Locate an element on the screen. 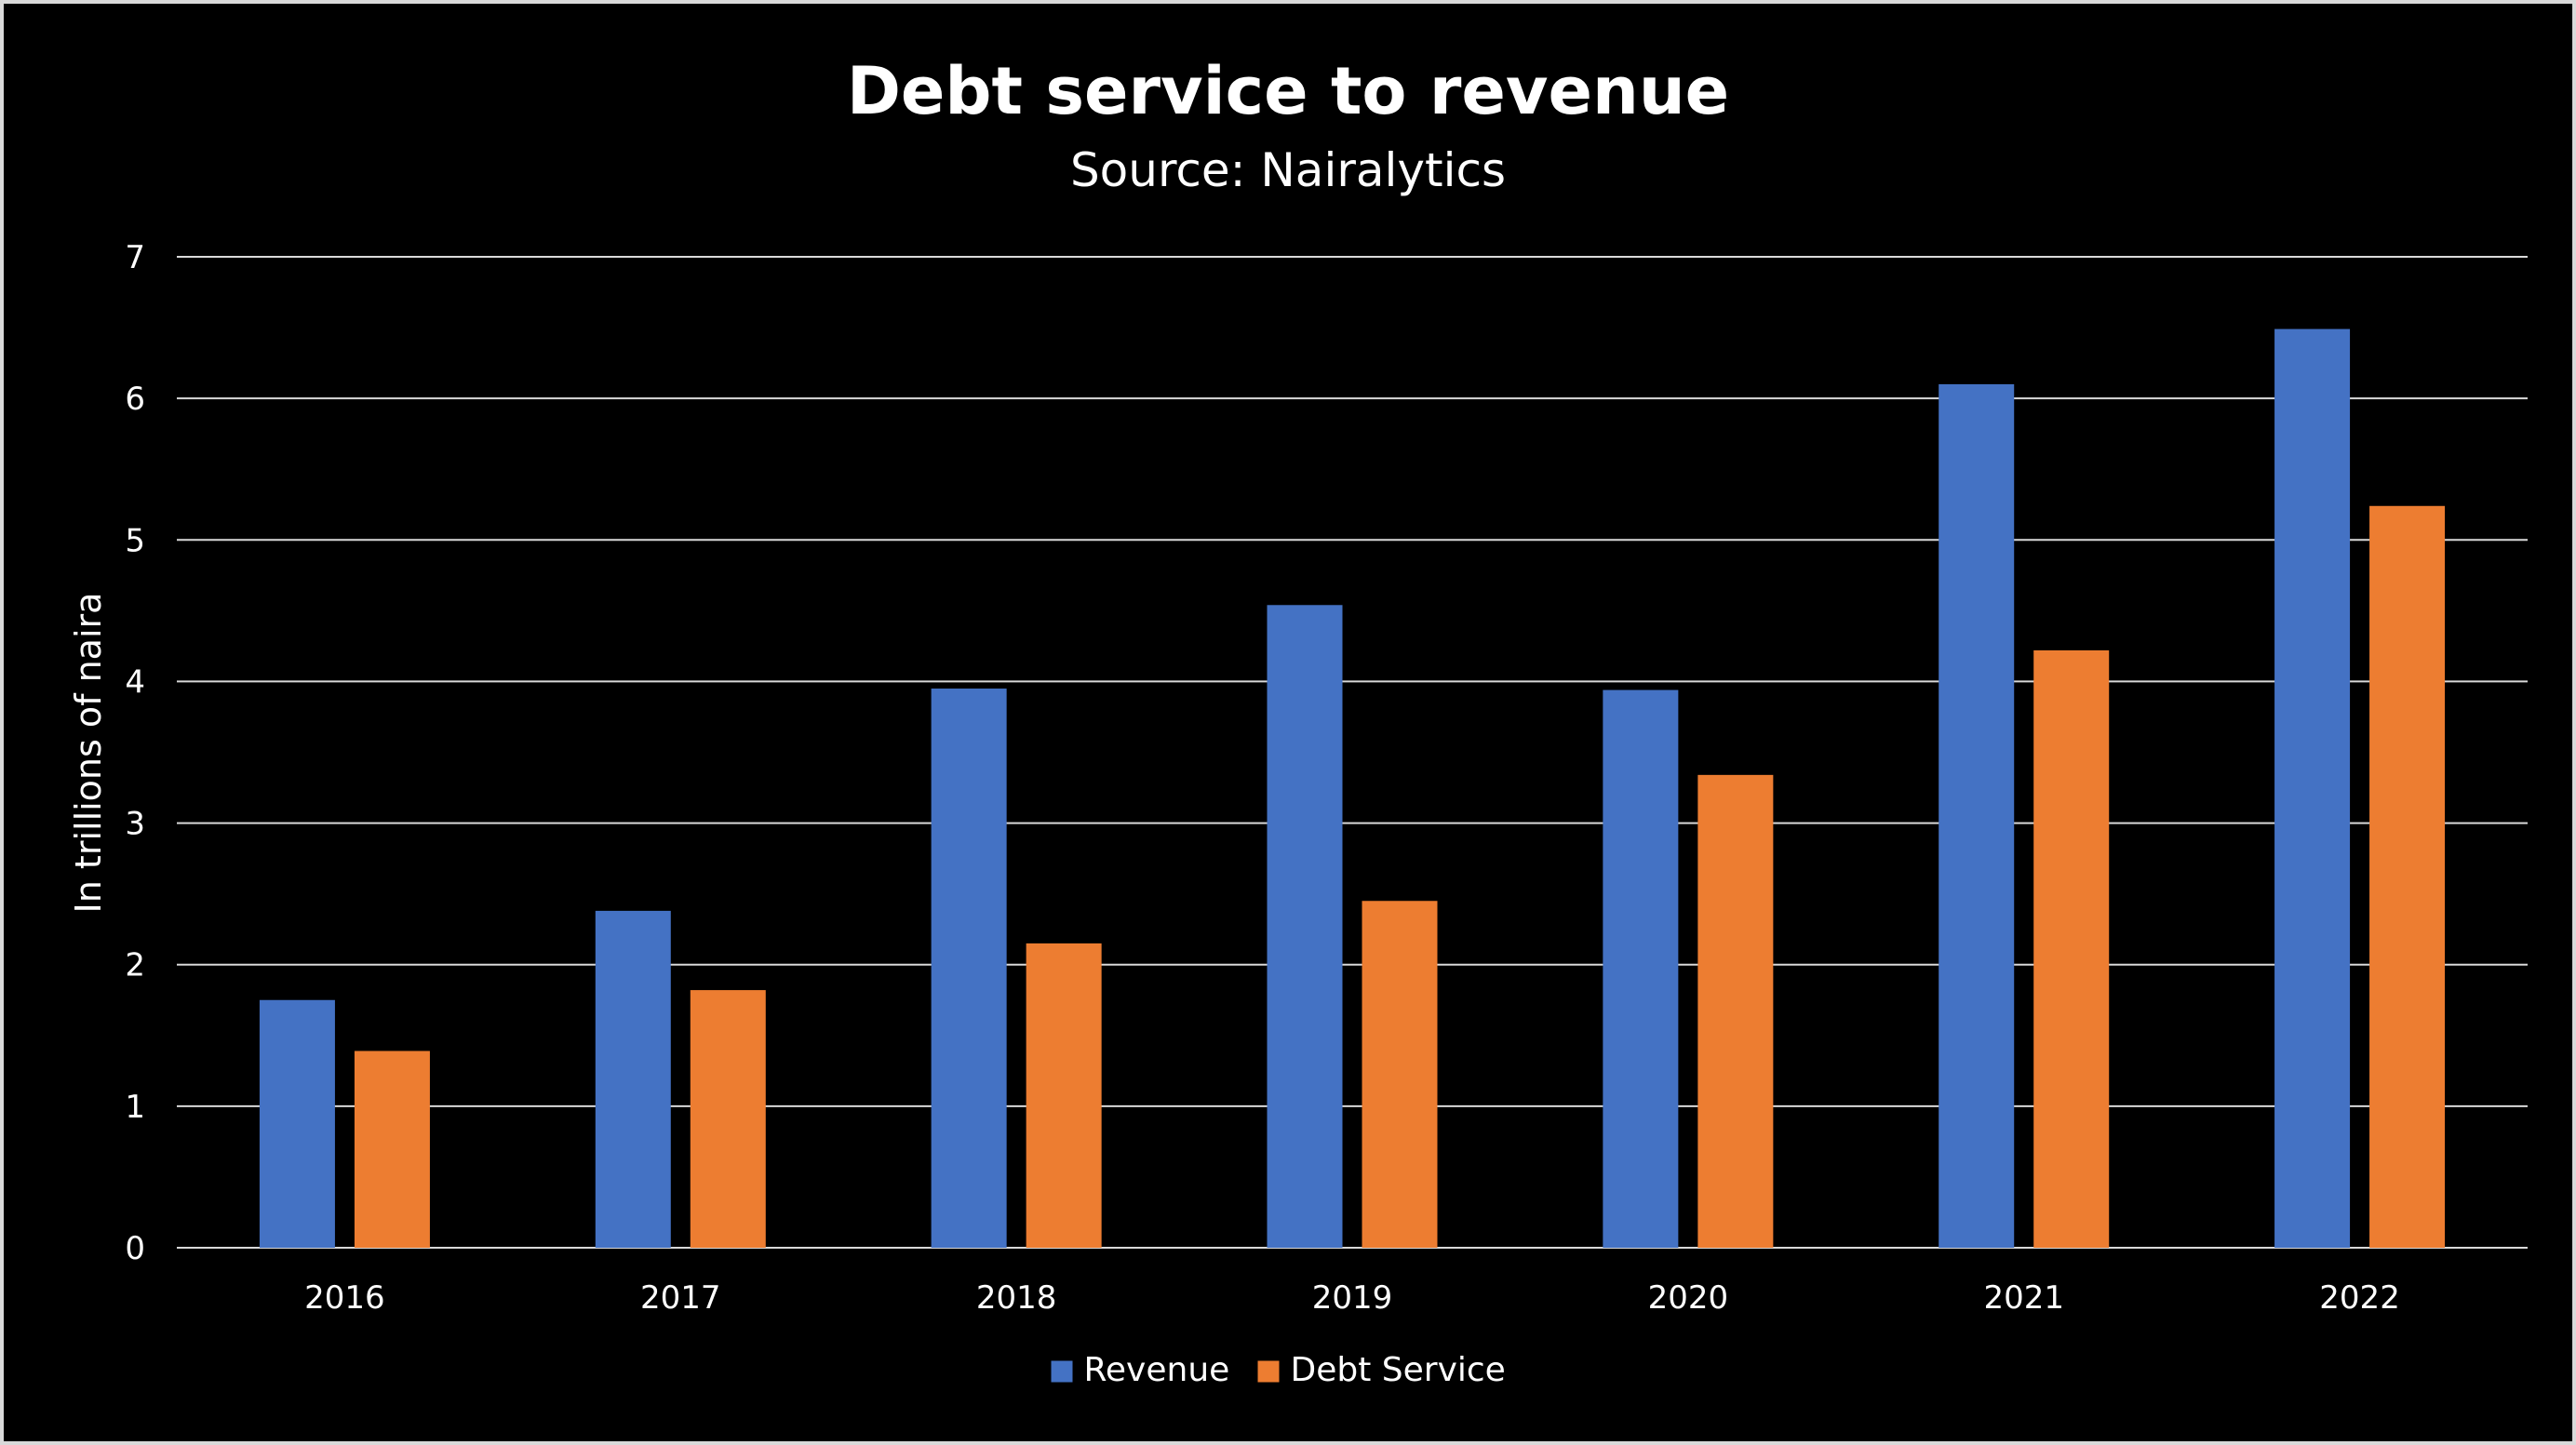  legend-label-debt-service: Debt Service is located at coordinates (1398, 1370).